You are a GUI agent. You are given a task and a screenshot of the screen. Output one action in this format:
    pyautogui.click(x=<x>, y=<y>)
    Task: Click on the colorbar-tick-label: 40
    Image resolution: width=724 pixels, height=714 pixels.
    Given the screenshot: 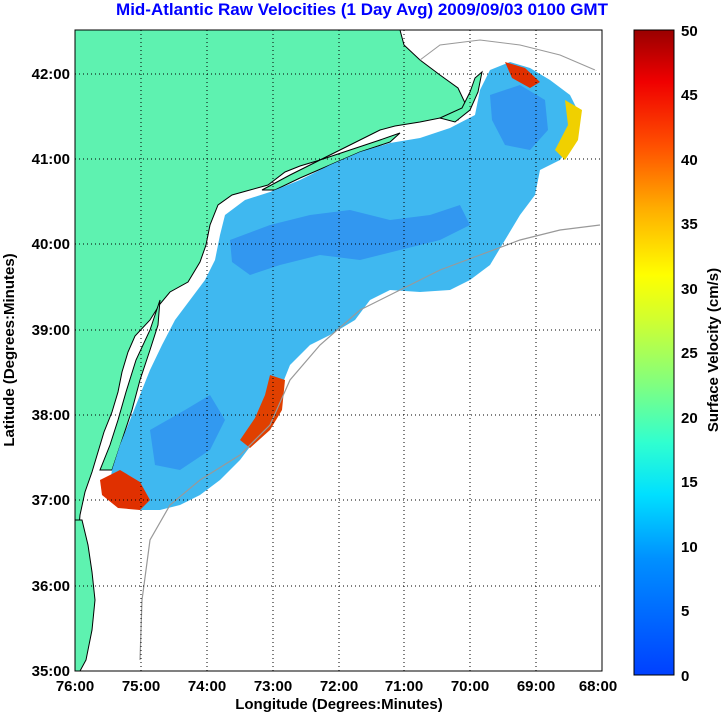 What is the action you would take?
    pyautogui.click(x=689, y=160)
    